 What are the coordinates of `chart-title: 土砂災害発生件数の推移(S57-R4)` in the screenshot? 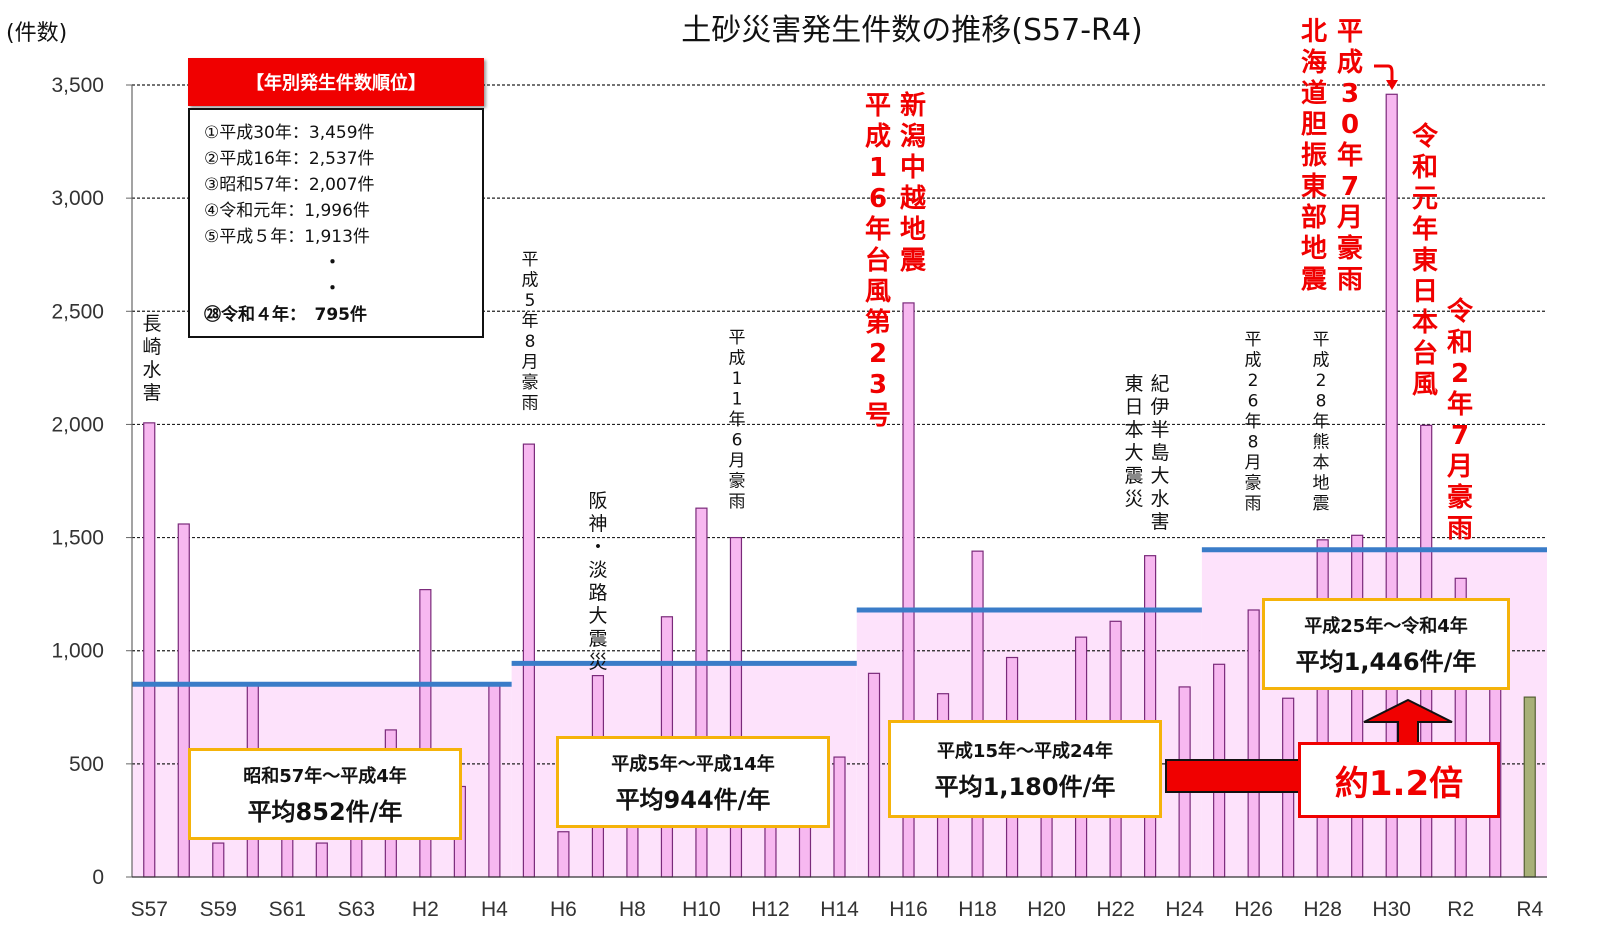 It's located at (911, 30).